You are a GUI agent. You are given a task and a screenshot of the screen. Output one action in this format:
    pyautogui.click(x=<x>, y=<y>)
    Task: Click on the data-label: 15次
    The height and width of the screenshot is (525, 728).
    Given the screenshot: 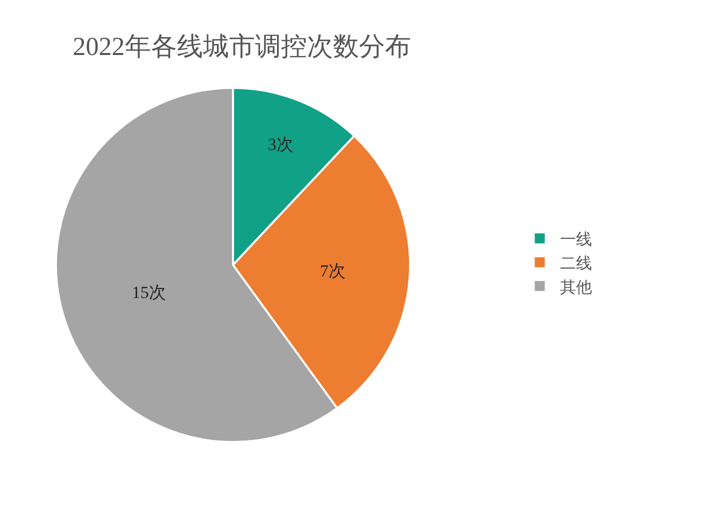 What is the action you would take?
    pyautogui.click(x=149, y=292)
    